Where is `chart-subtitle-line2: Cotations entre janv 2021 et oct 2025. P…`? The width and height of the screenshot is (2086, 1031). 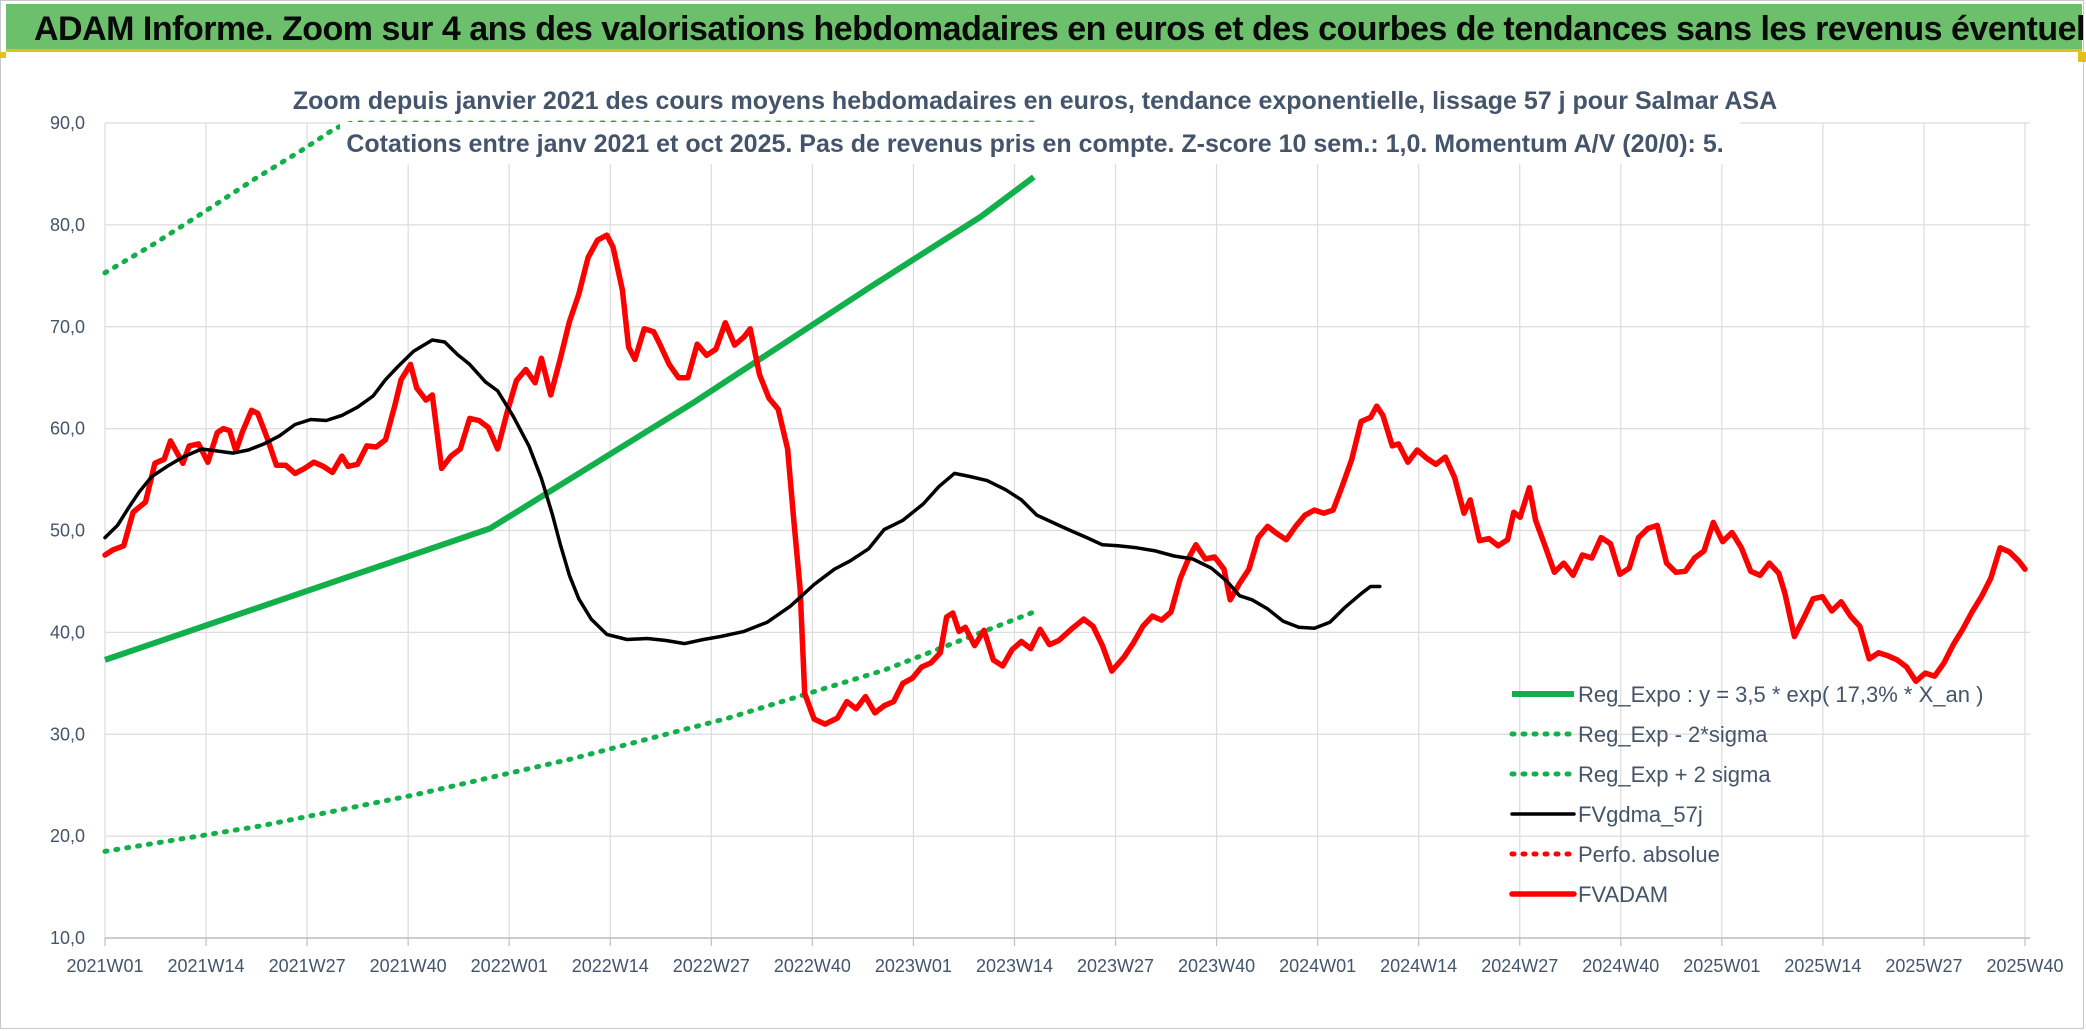 chart-subtitle-line2: Cotations entre janv 2021 et oct 2025. P… is located at coordinates (1034, 144).